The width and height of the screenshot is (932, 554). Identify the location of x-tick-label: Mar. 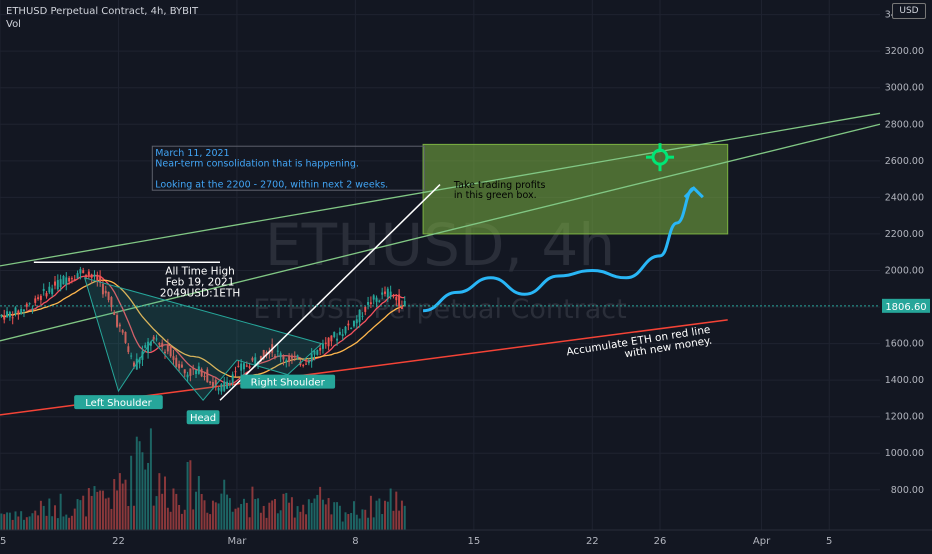
(237, 541).